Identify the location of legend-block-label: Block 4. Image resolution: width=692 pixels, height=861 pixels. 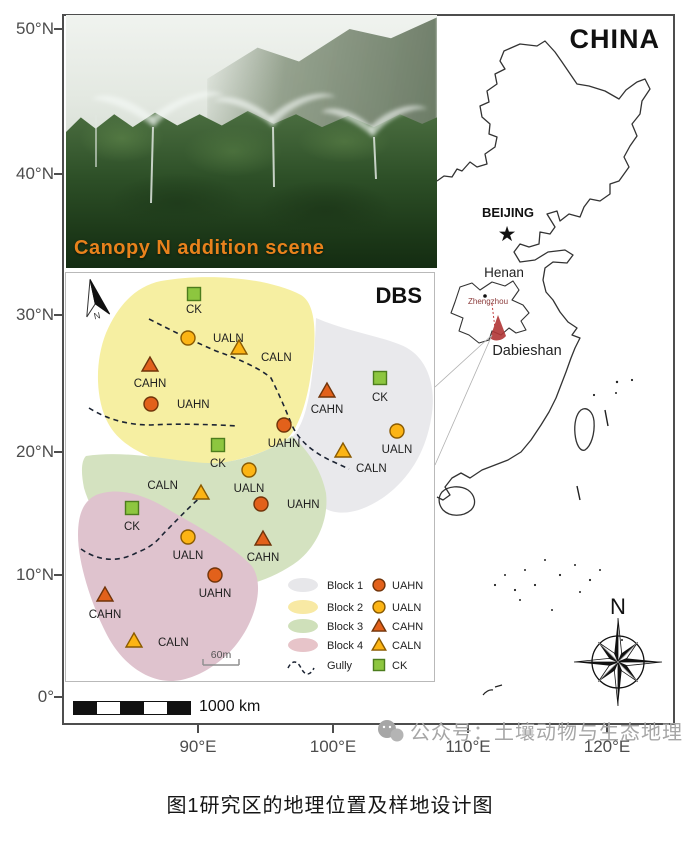
(345, 646).